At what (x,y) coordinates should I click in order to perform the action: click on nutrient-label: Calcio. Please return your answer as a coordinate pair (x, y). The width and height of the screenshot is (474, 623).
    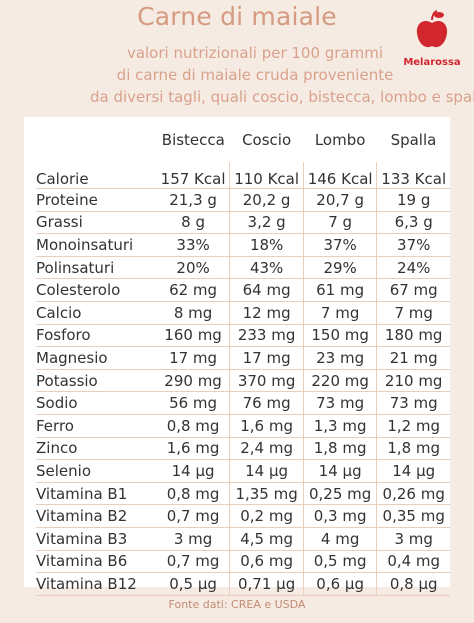
    Looking at the image, I should click on (96, 313).